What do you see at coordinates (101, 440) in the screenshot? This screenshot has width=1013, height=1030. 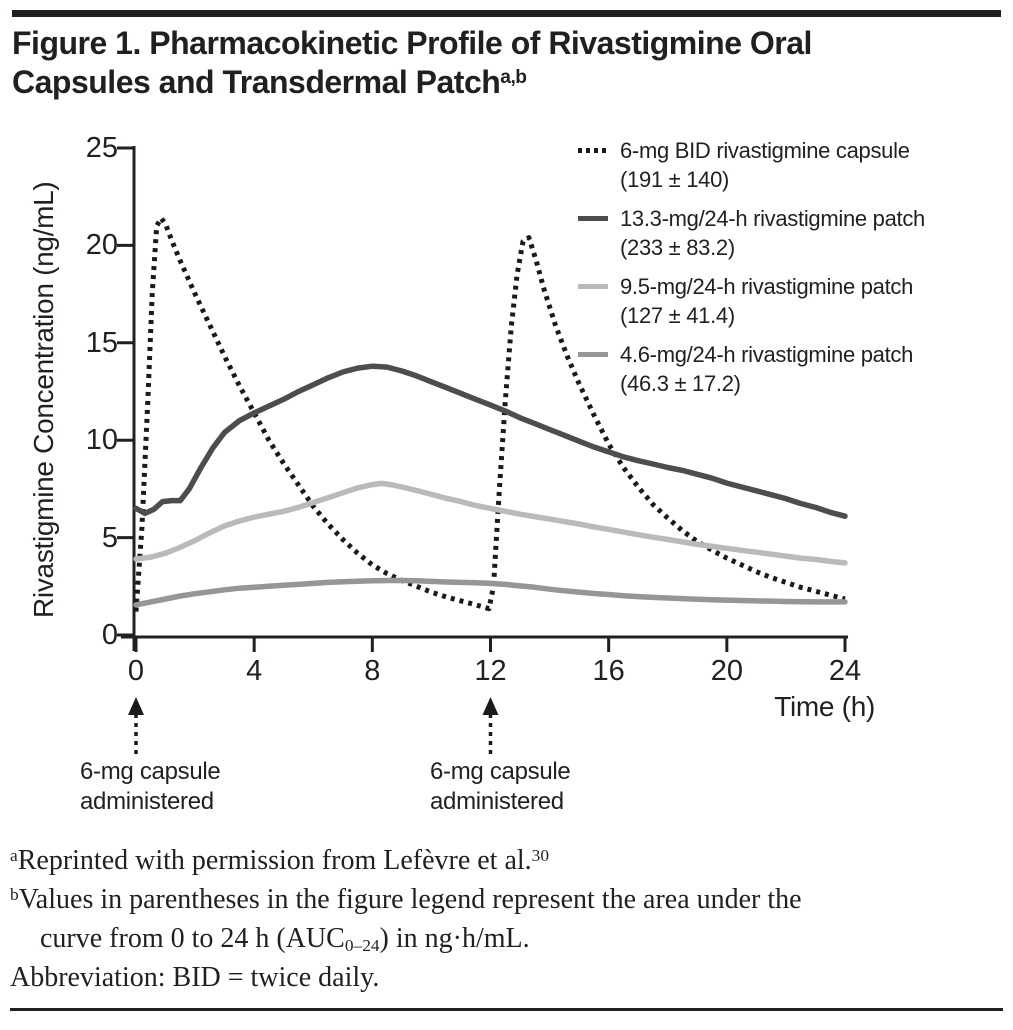 I see `y-tick-label: 10` at bounding box center [101, 440].